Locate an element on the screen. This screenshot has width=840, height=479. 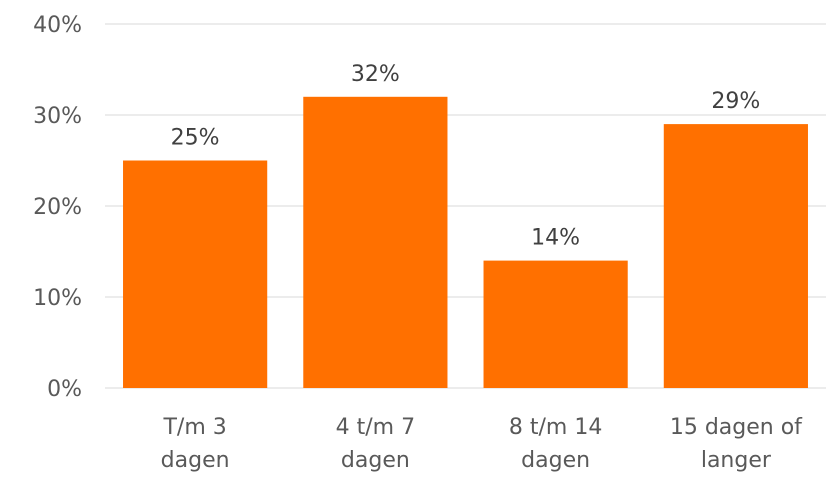
y-axis-ticks: 0% 10% 20% 30% 40% is located at coordinates (57, 207).